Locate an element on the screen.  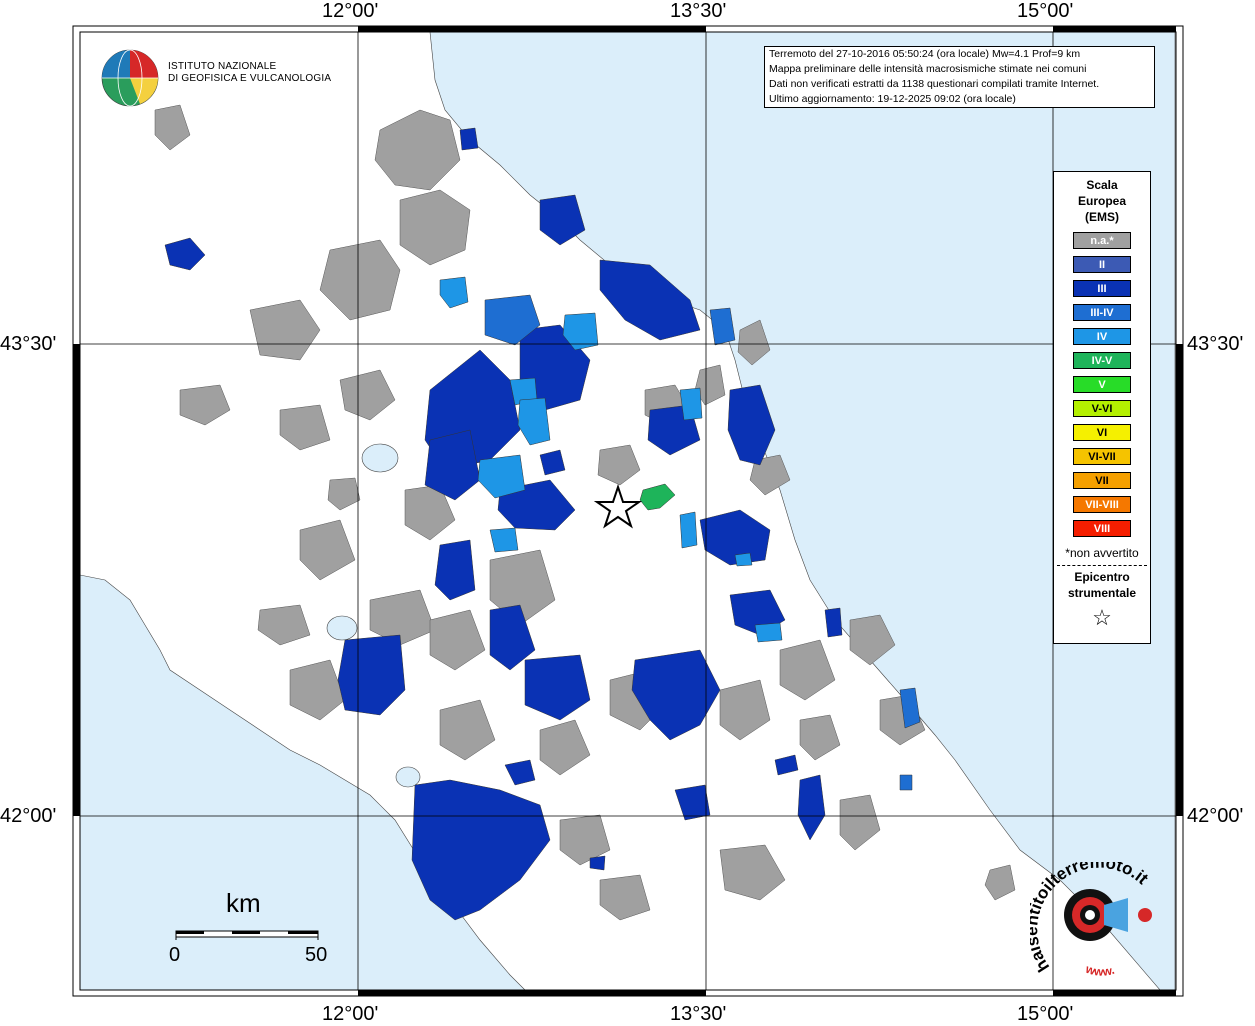
legend-title-line3: (EMS) is located at coordinates (1102, 217).